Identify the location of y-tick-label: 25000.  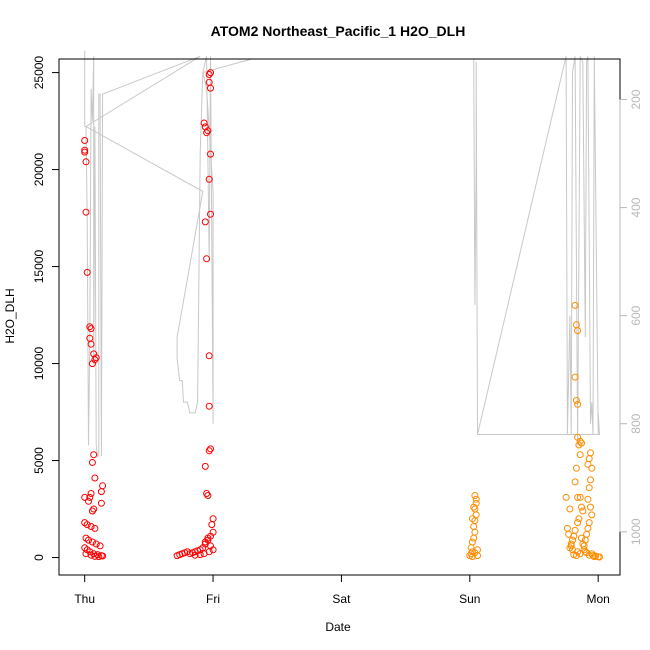
(39, 73).